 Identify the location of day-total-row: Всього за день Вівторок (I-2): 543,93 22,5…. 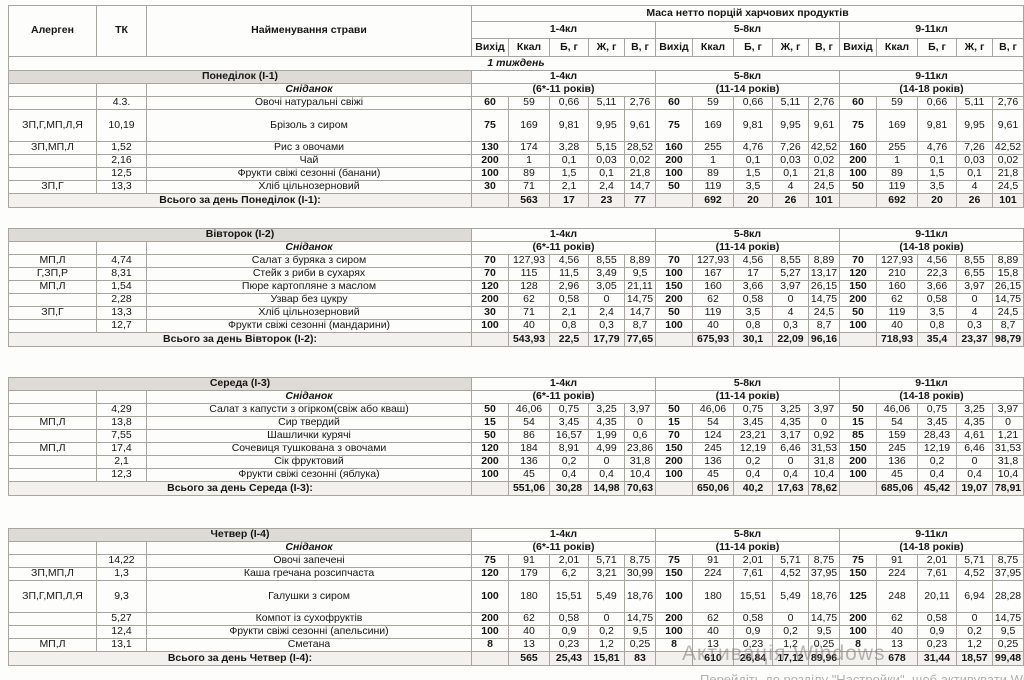
(516, 339).